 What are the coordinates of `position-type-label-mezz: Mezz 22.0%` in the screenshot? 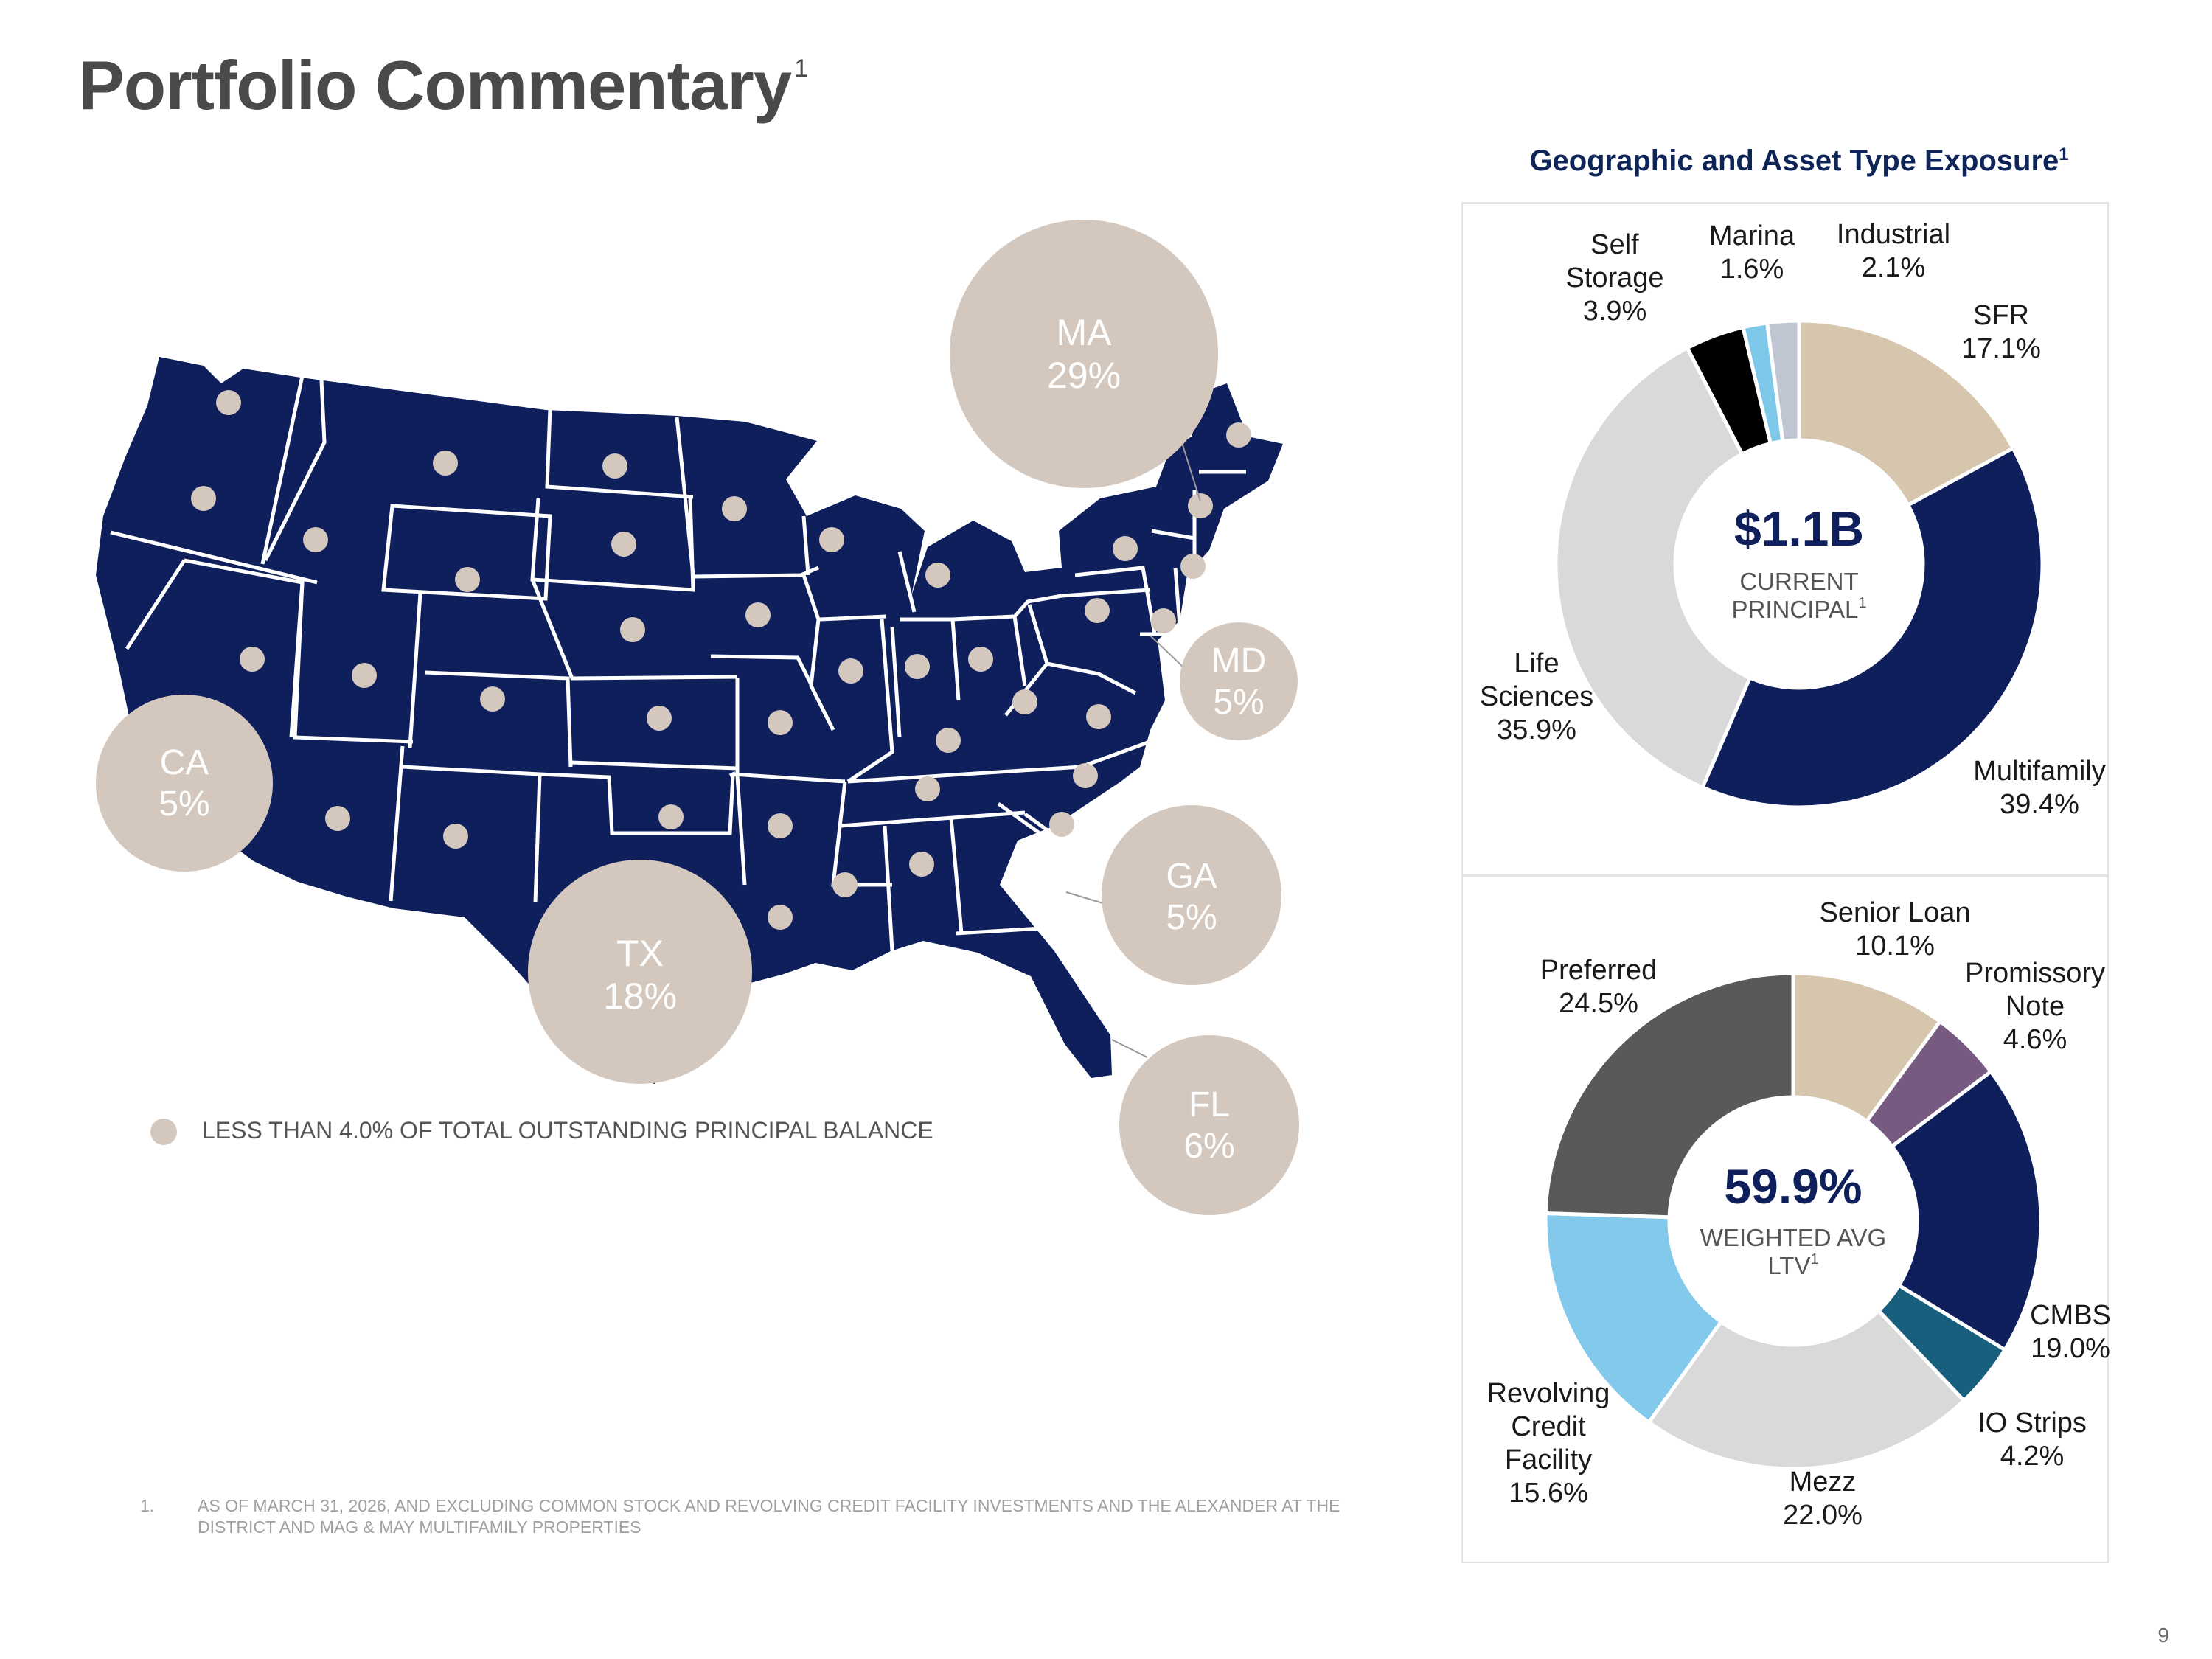 It's located at (1823, 1499).